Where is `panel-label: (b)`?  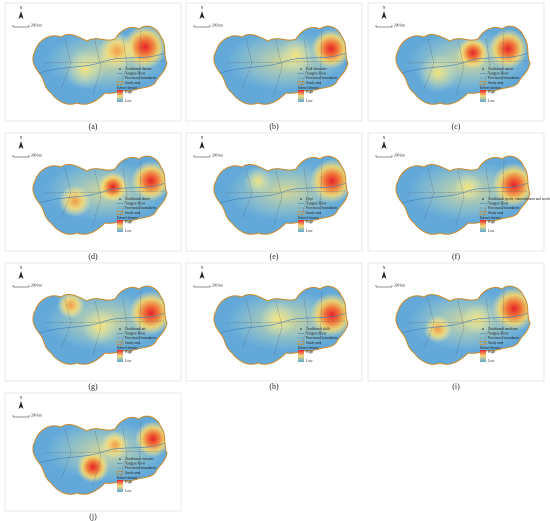
panel-label: (b) is located at coordinates (274, 126).